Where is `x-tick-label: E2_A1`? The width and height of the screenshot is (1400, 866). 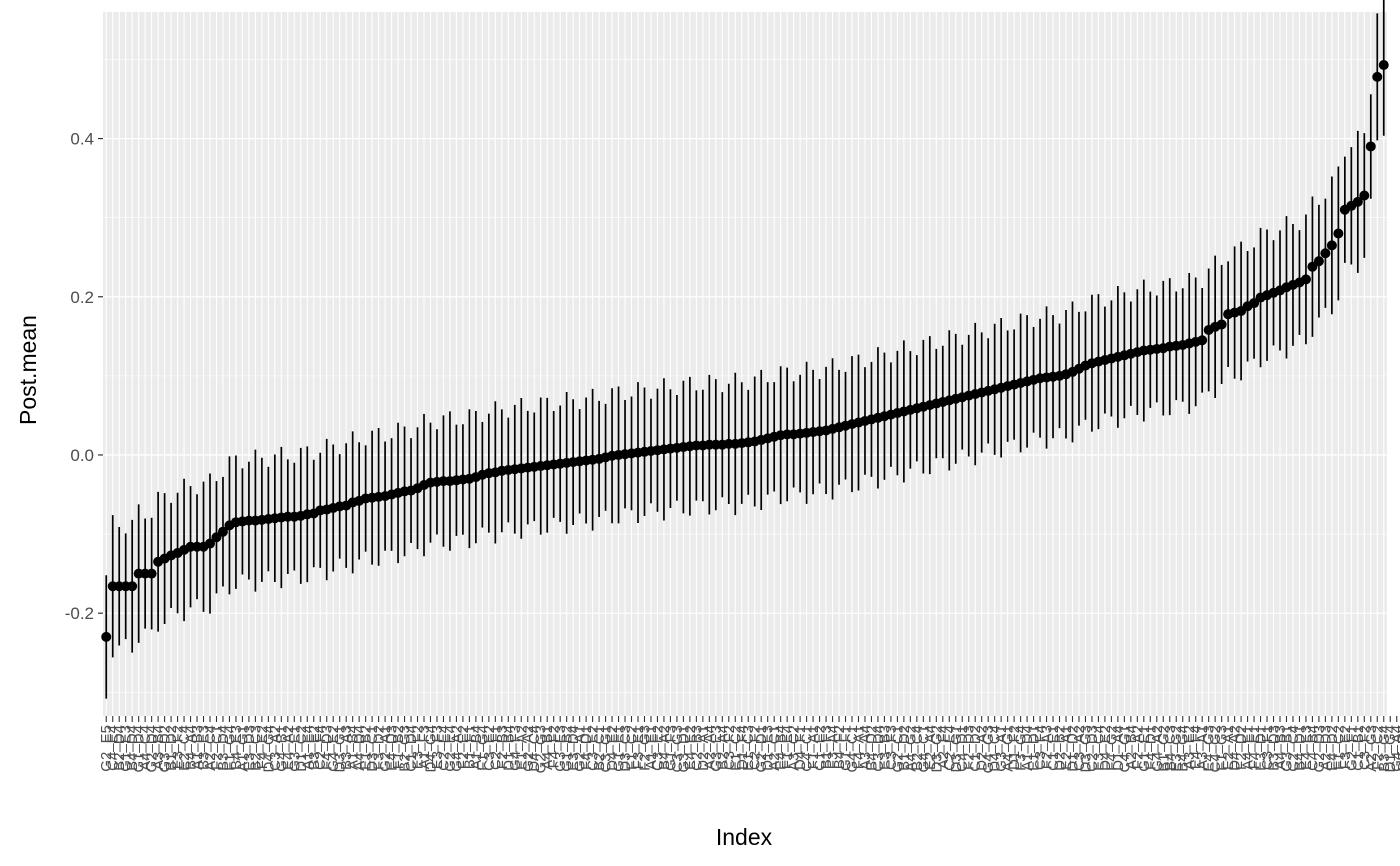 x-tick-label: E2_A1 is located at coordinates (1228, 747).